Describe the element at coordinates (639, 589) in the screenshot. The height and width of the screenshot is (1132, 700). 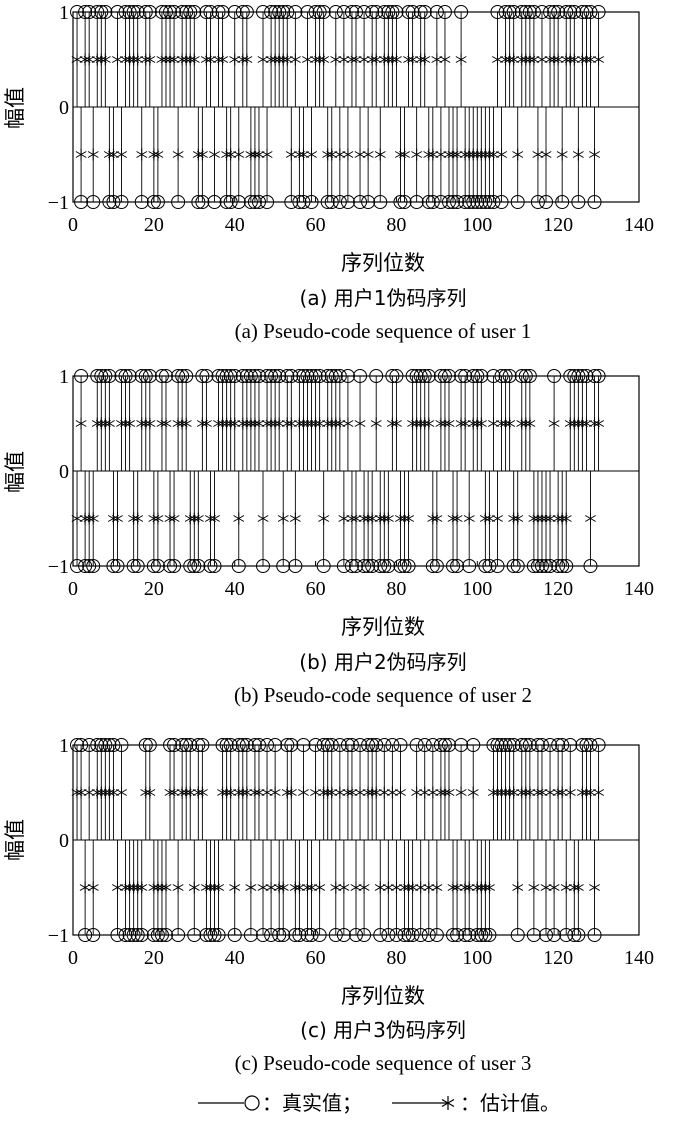
I see `x-tick-label: 140` at that location.